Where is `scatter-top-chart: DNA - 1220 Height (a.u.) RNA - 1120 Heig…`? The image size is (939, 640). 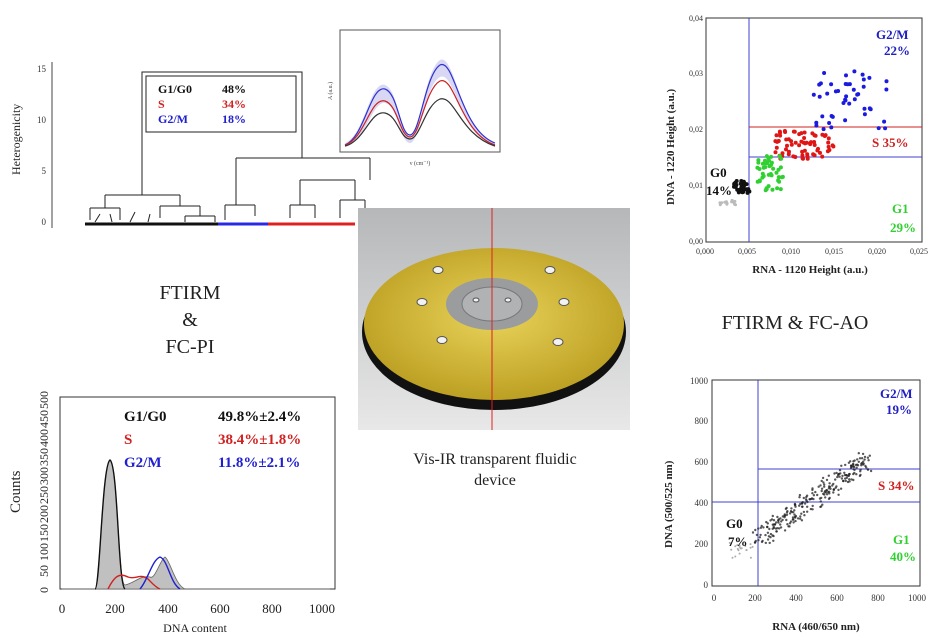 scatter-top-chart: DNA - 1220 Height (a.u.) RNA - 1120 Heig… is located at coordinates (796, 145).